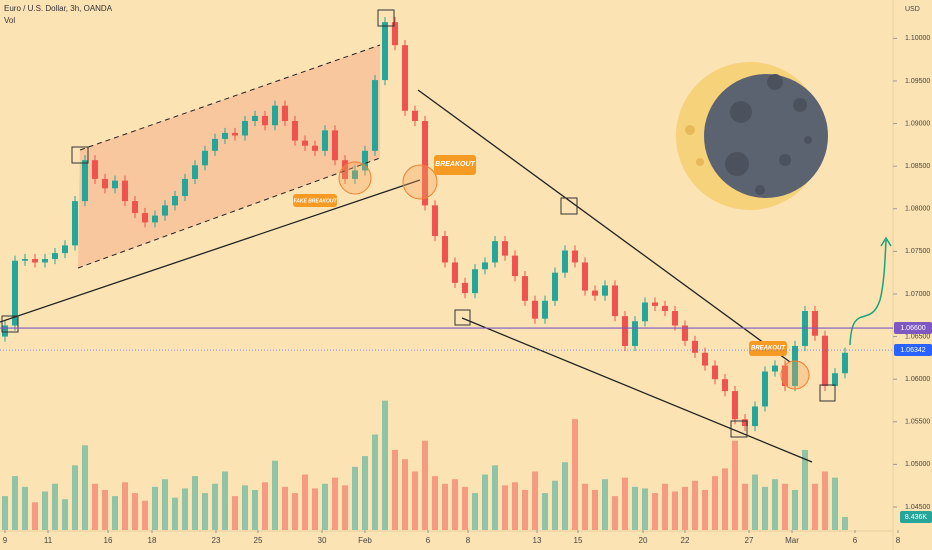  What do you see at coordinates (917, 123) in the screenshot?
I see `y-tick-label: 1.09000` at bounding box center [917, 123].